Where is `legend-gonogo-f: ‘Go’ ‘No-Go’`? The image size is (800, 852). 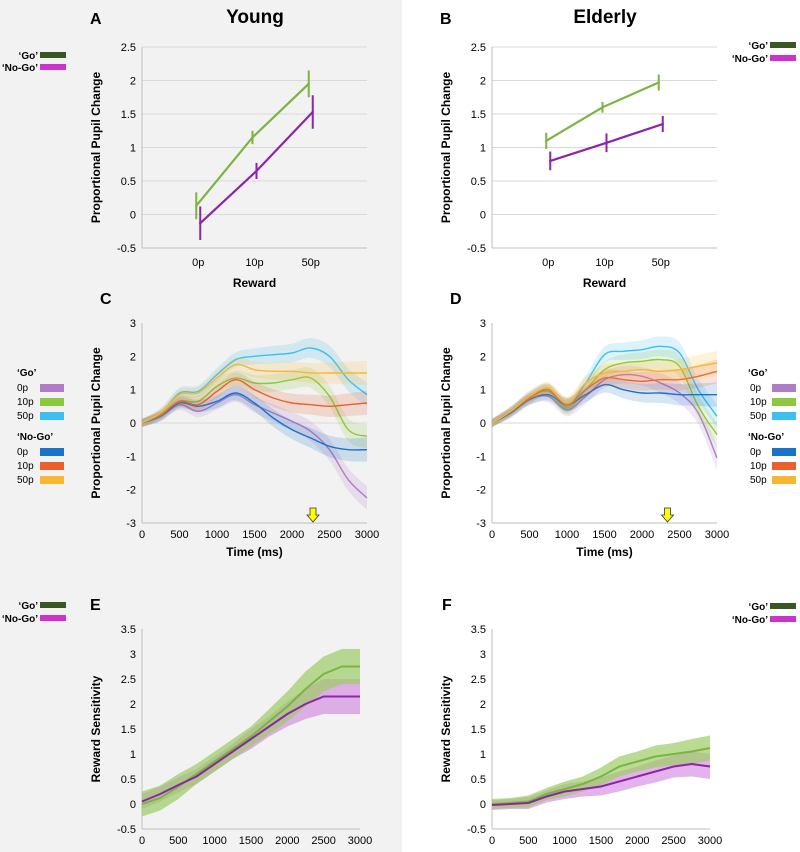 legend-gonogo-f: ‘Go’ ‘No-Go’ is located at coordinates (764, 614).